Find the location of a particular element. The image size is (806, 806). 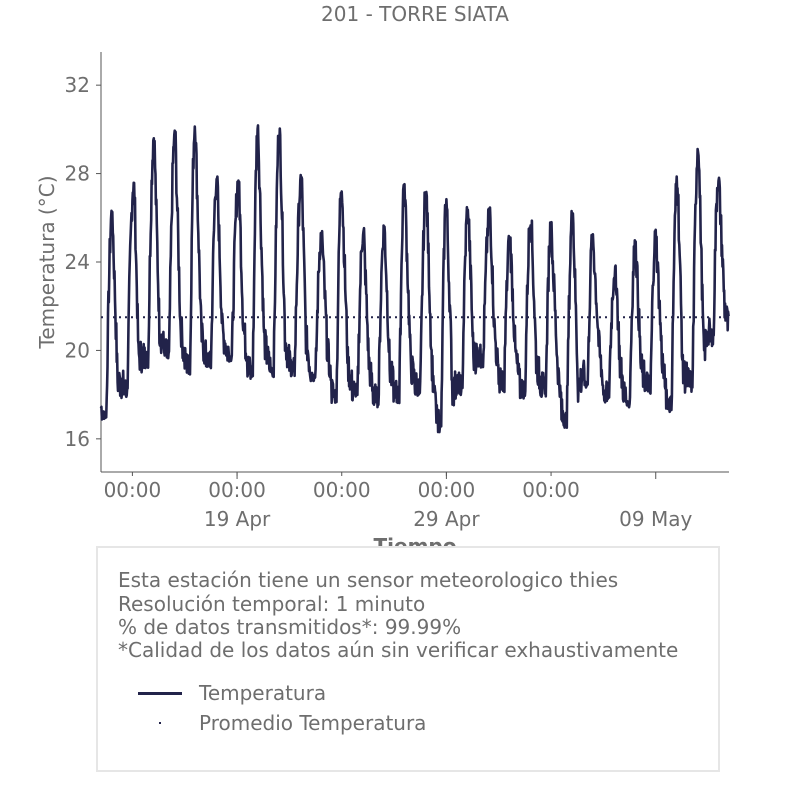

y-axis-label: Temperatura (°C) is located at coordinates (47, 262).